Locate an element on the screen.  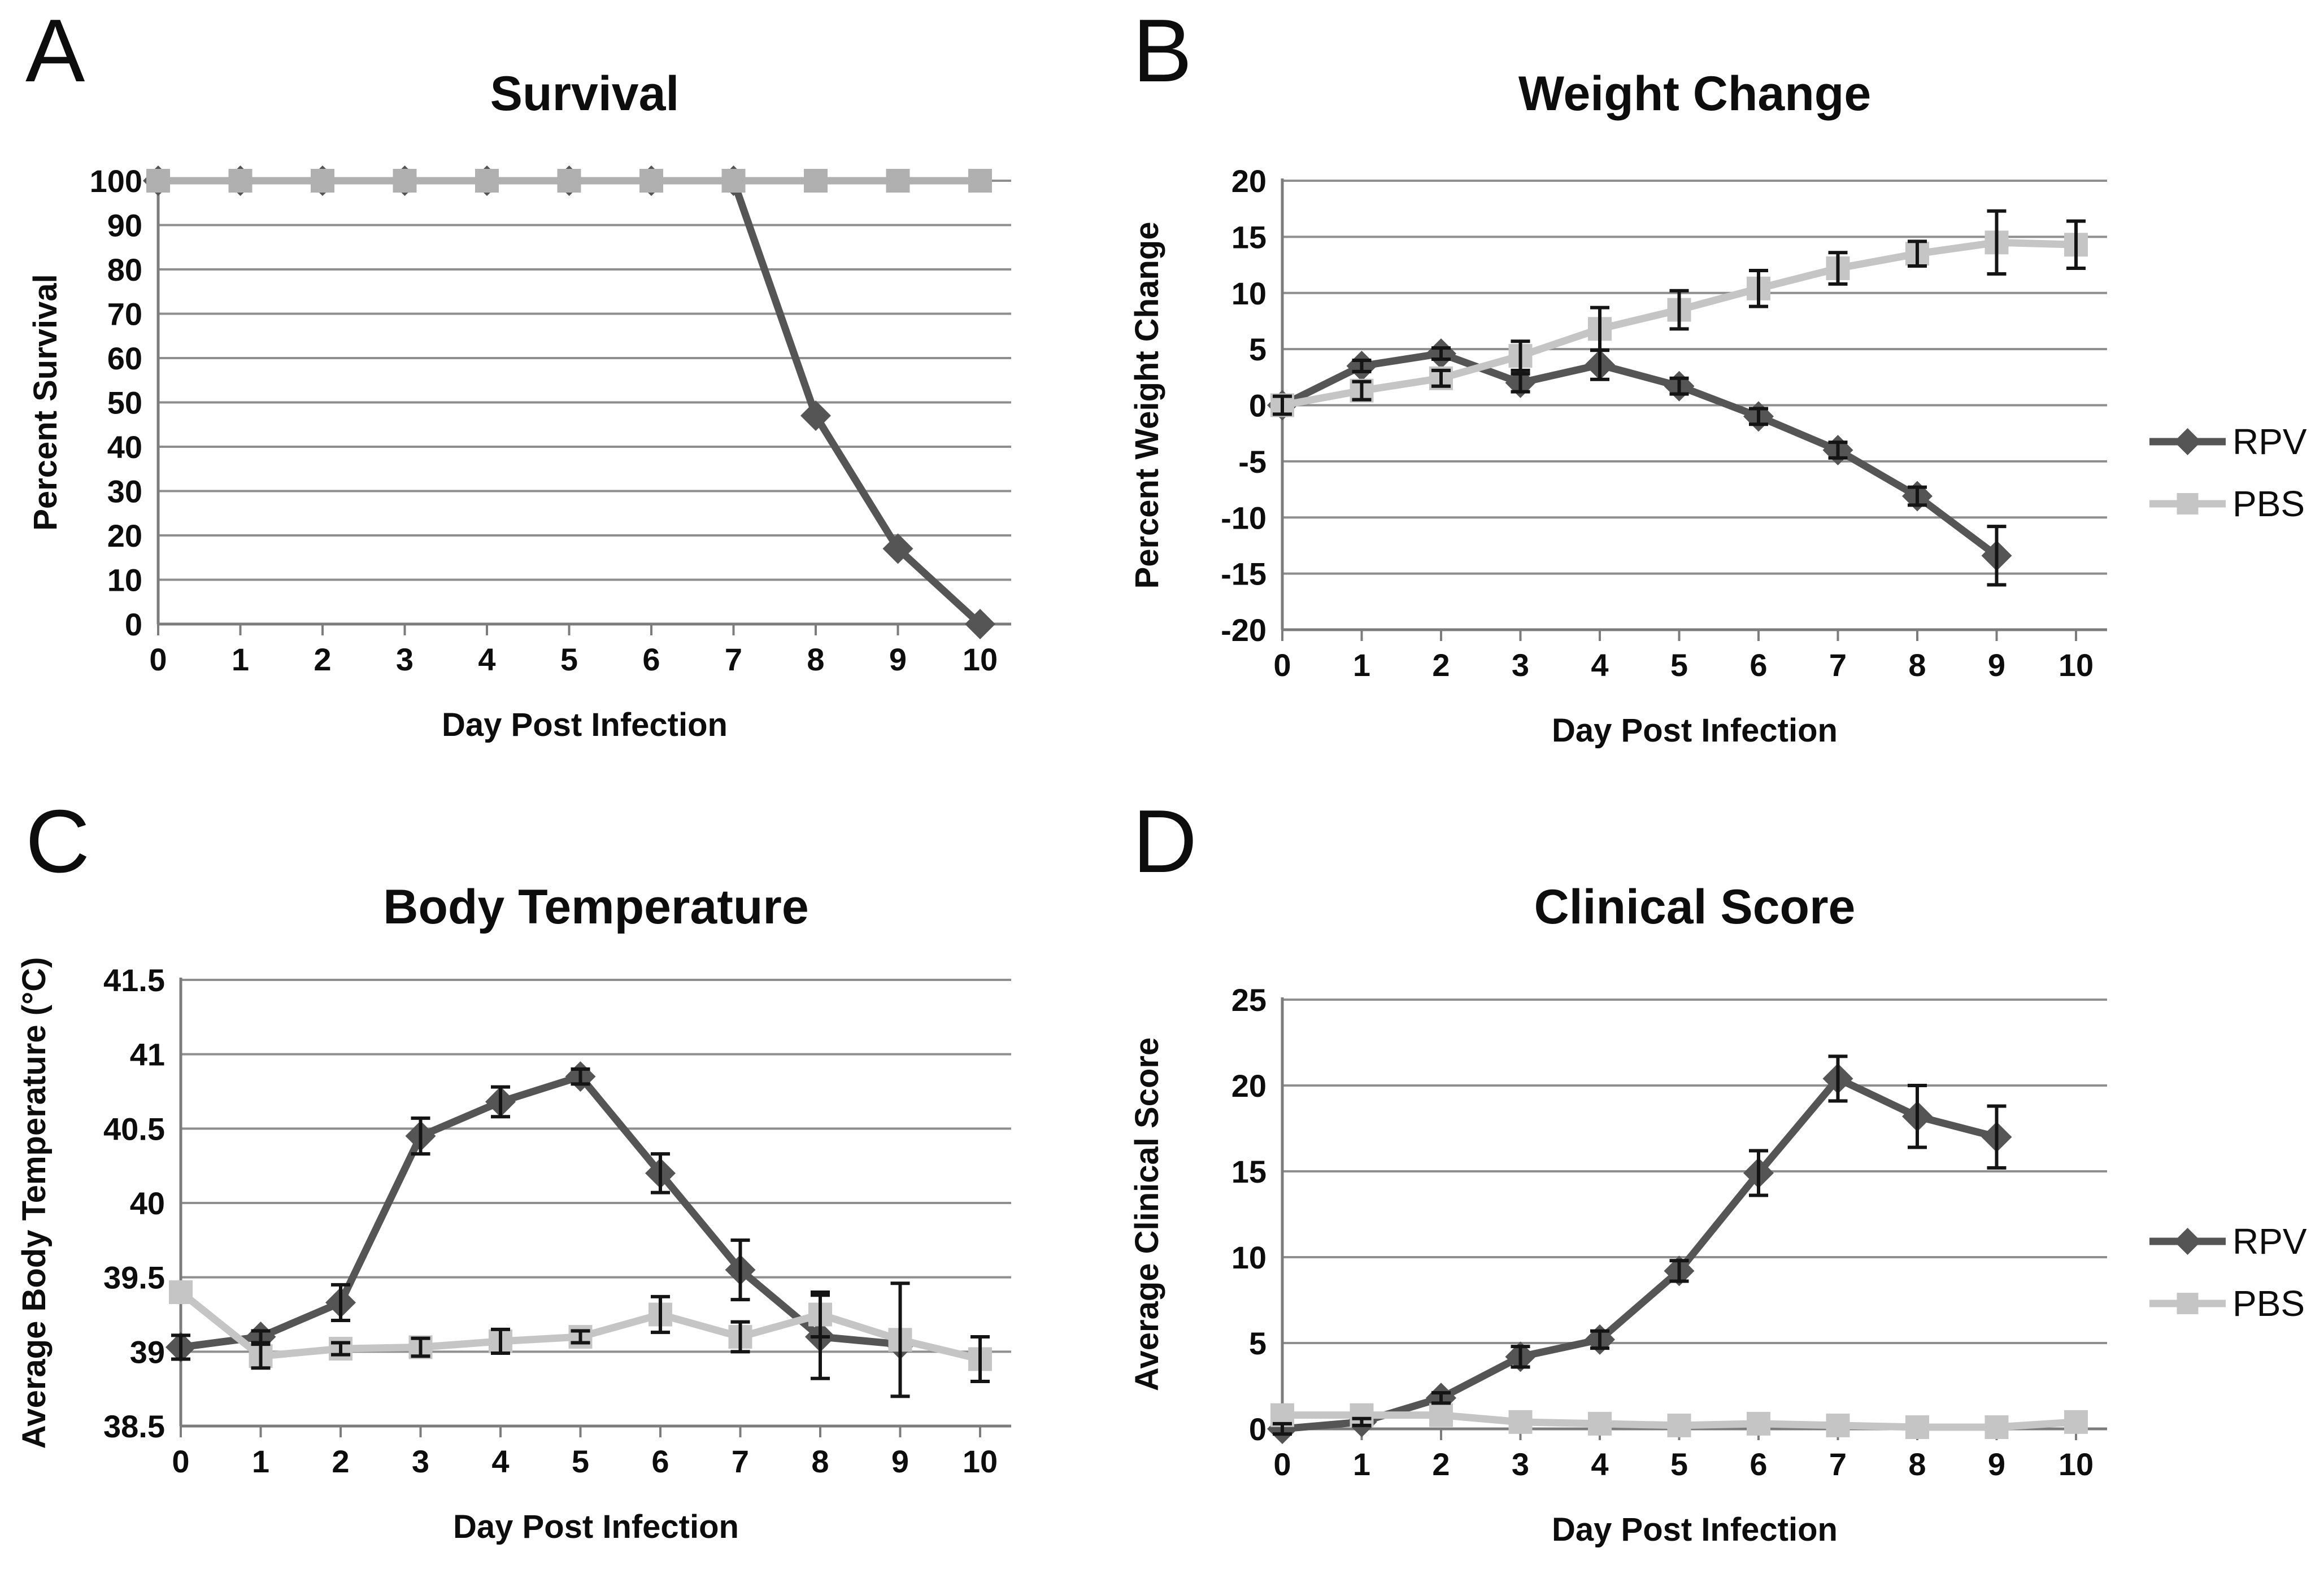
y-tick-label: 90 is located at coordinates (124, 225).